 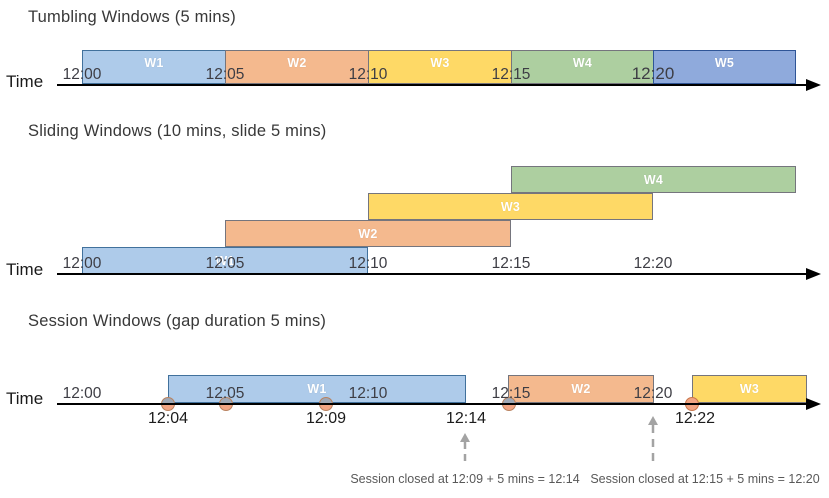 I want to click on session-tick-1200: 12:00, so click(x=82, y=393).